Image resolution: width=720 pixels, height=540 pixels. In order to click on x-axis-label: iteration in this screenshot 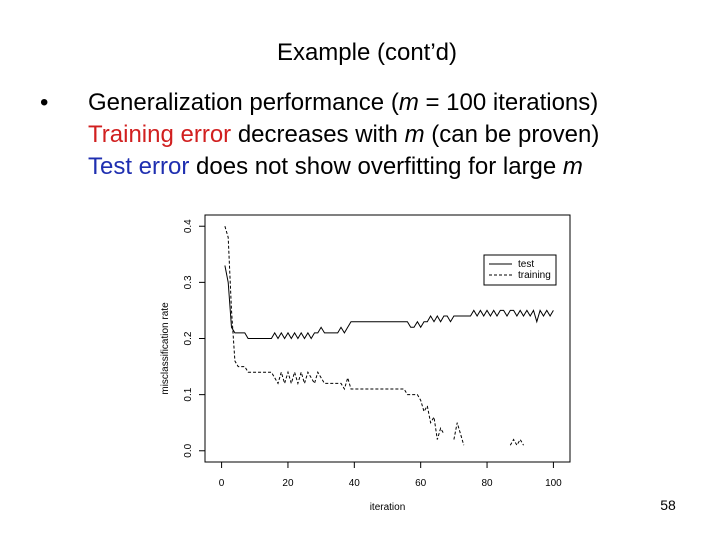, I will do `click(388, 507)`.